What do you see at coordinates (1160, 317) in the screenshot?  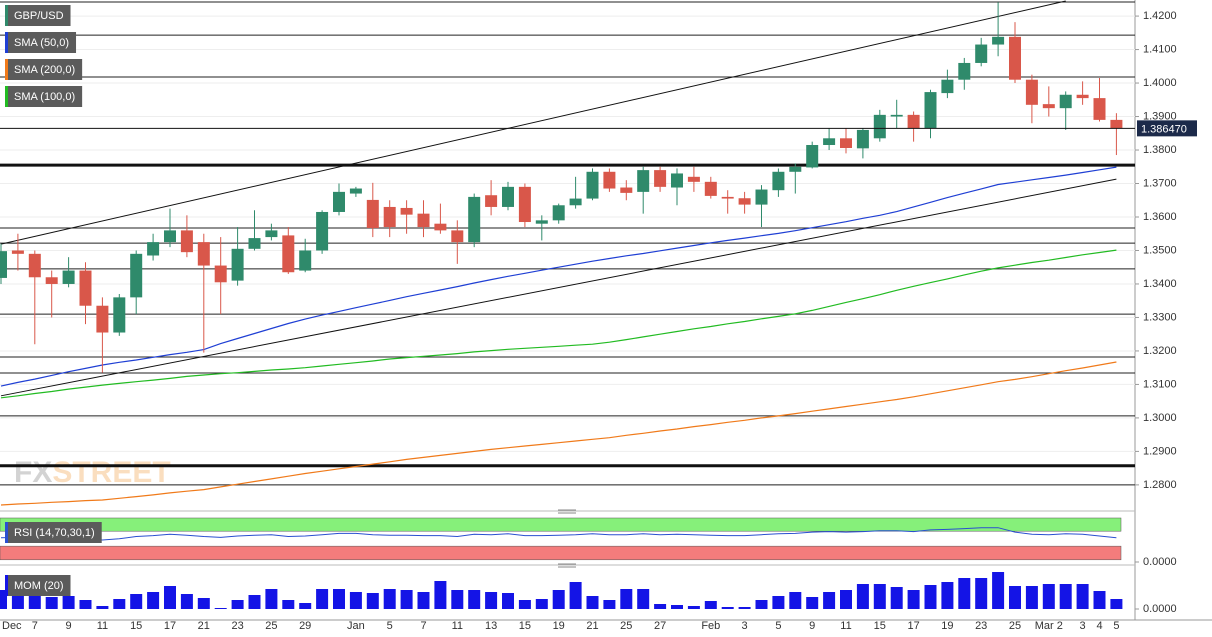 I see `y-tick-label: 1.3300` at bounding box center [1160, 317].